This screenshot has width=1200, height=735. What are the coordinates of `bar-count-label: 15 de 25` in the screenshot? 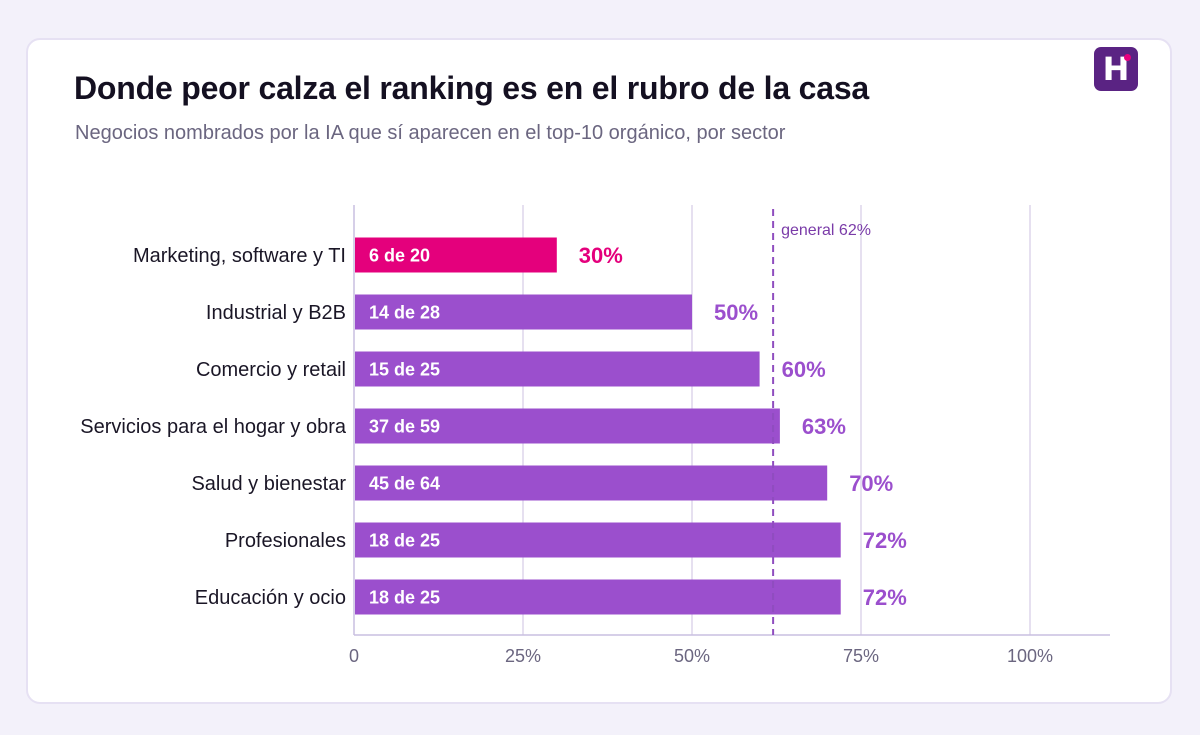 It's located at (404, 370).